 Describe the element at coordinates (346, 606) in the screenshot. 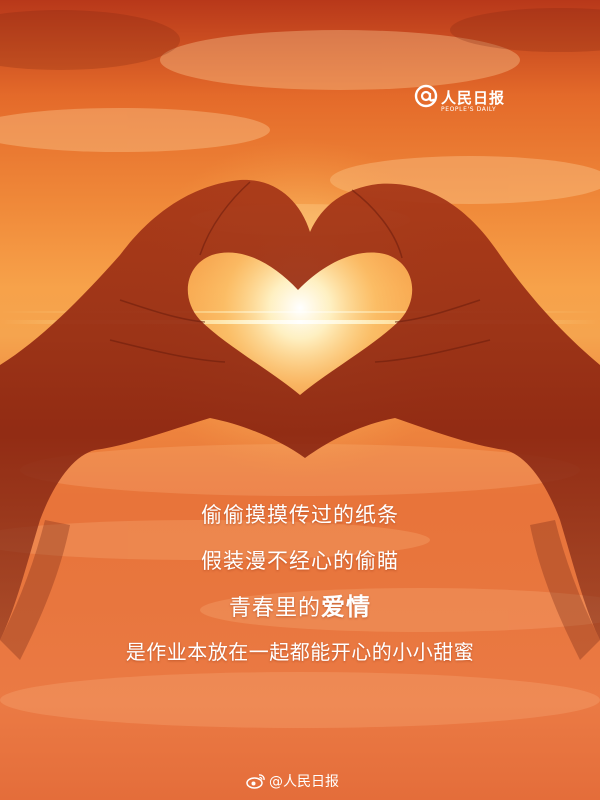

I see `poem-line-3-emphasis: 爱情` at that location.